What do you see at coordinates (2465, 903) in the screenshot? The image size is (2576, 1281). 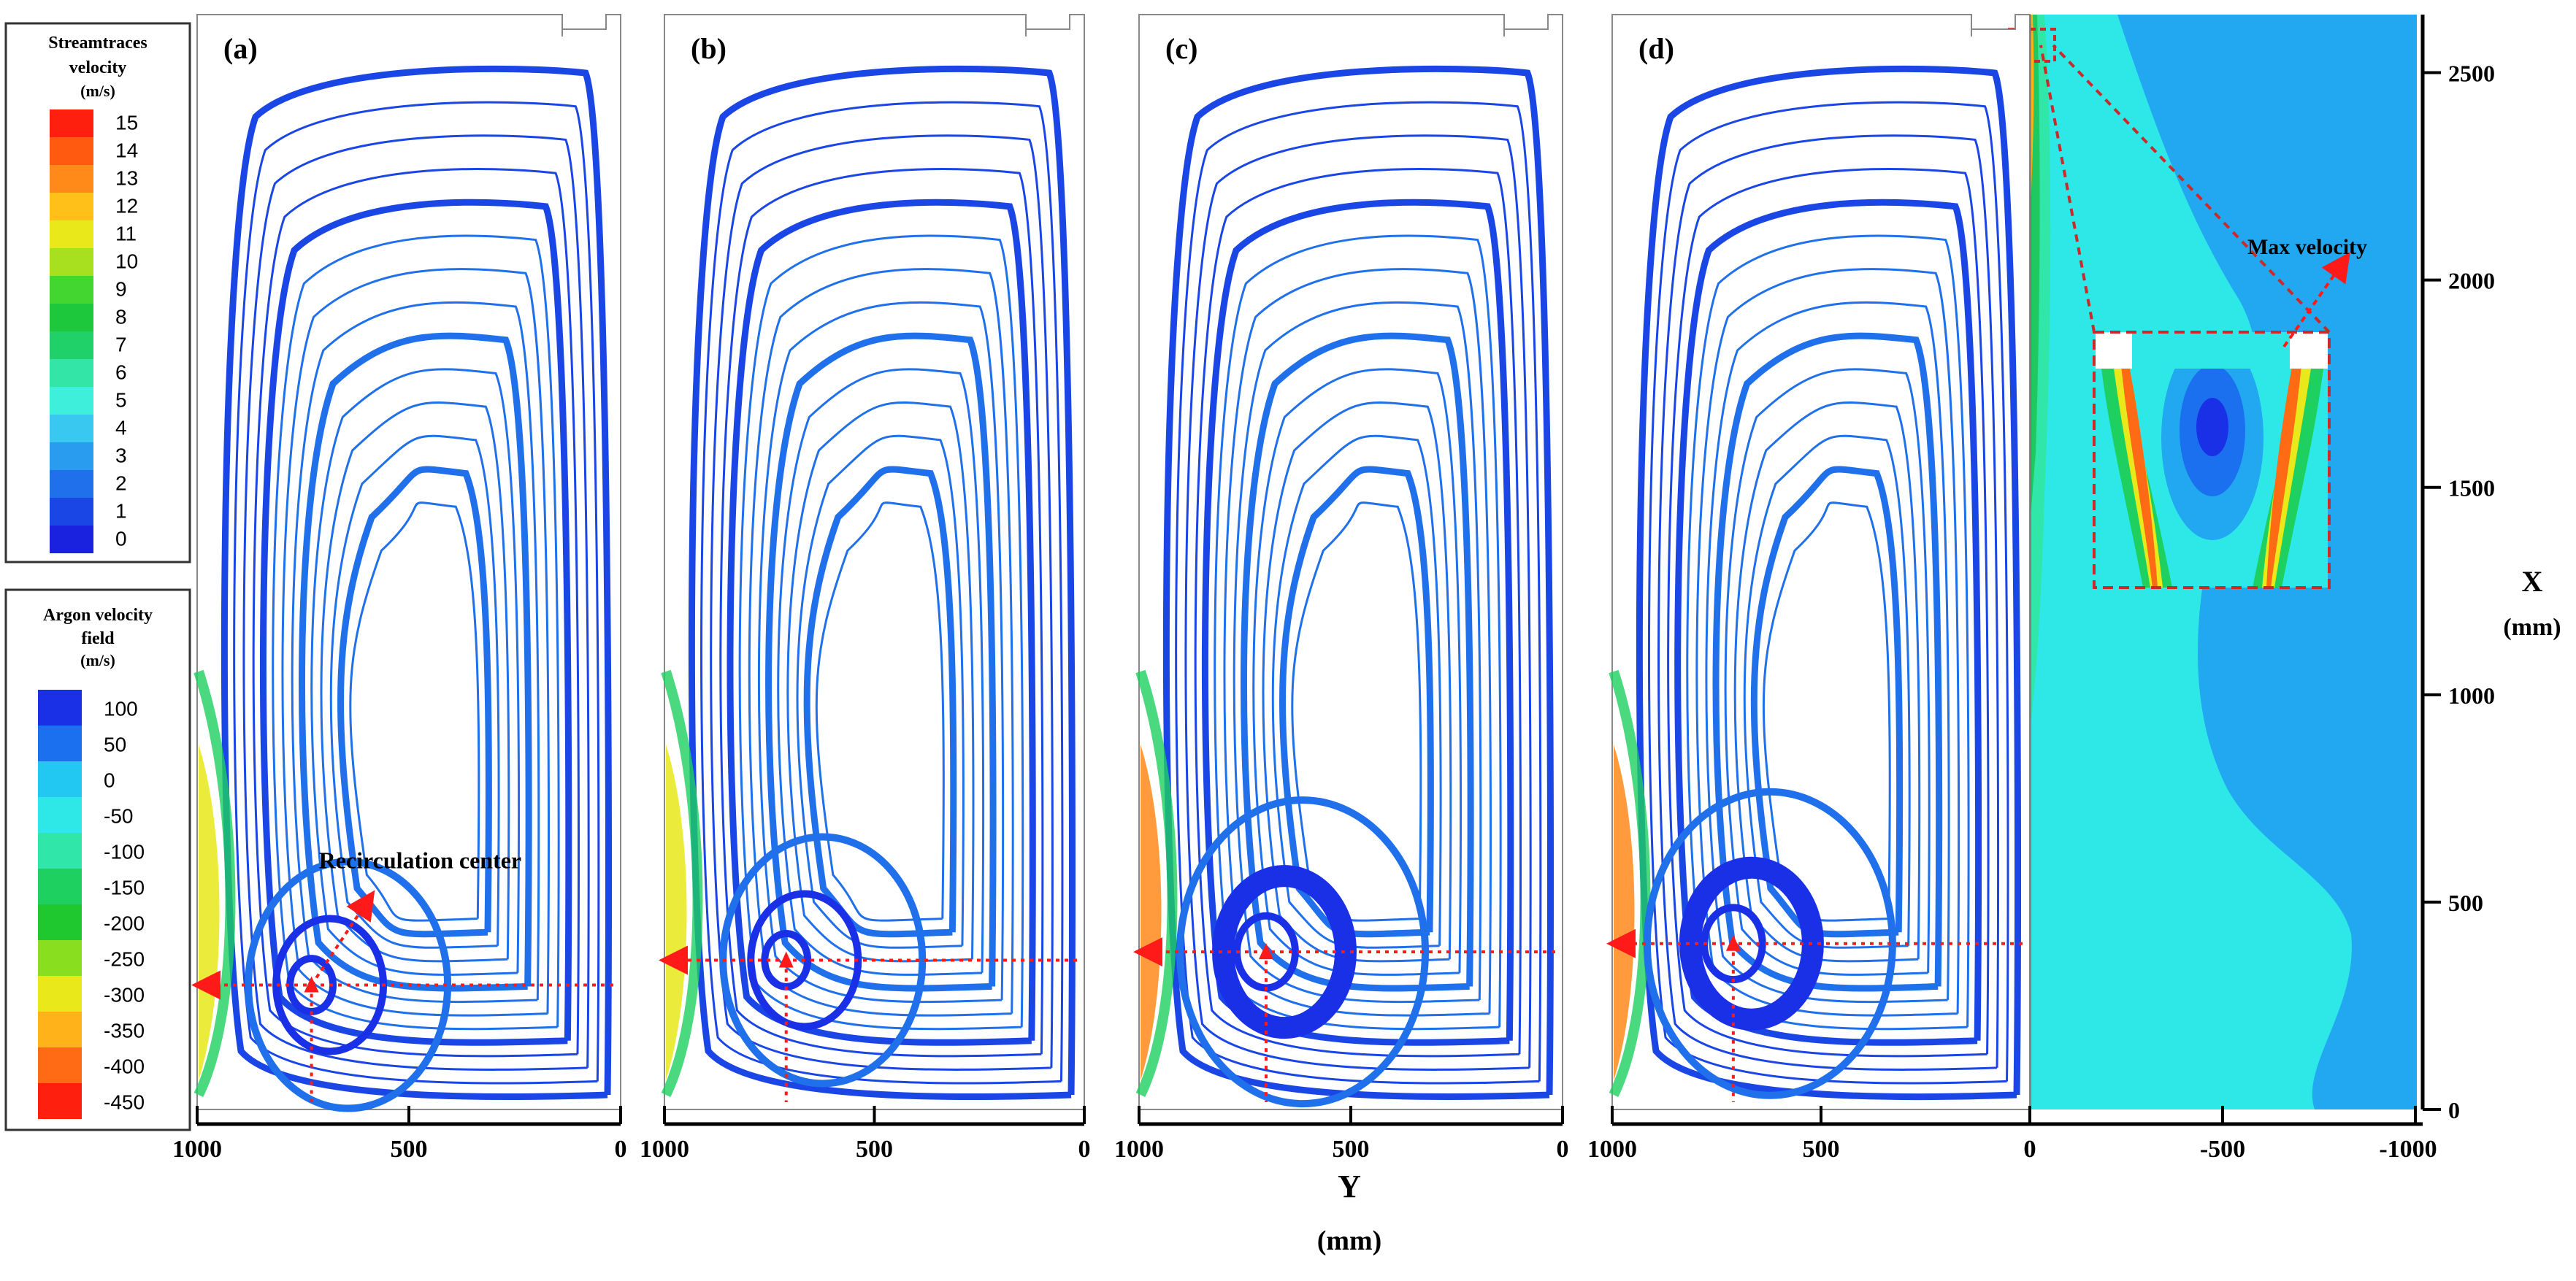 I see `y-tick-label: 500` at bounding box center [2465, 903].